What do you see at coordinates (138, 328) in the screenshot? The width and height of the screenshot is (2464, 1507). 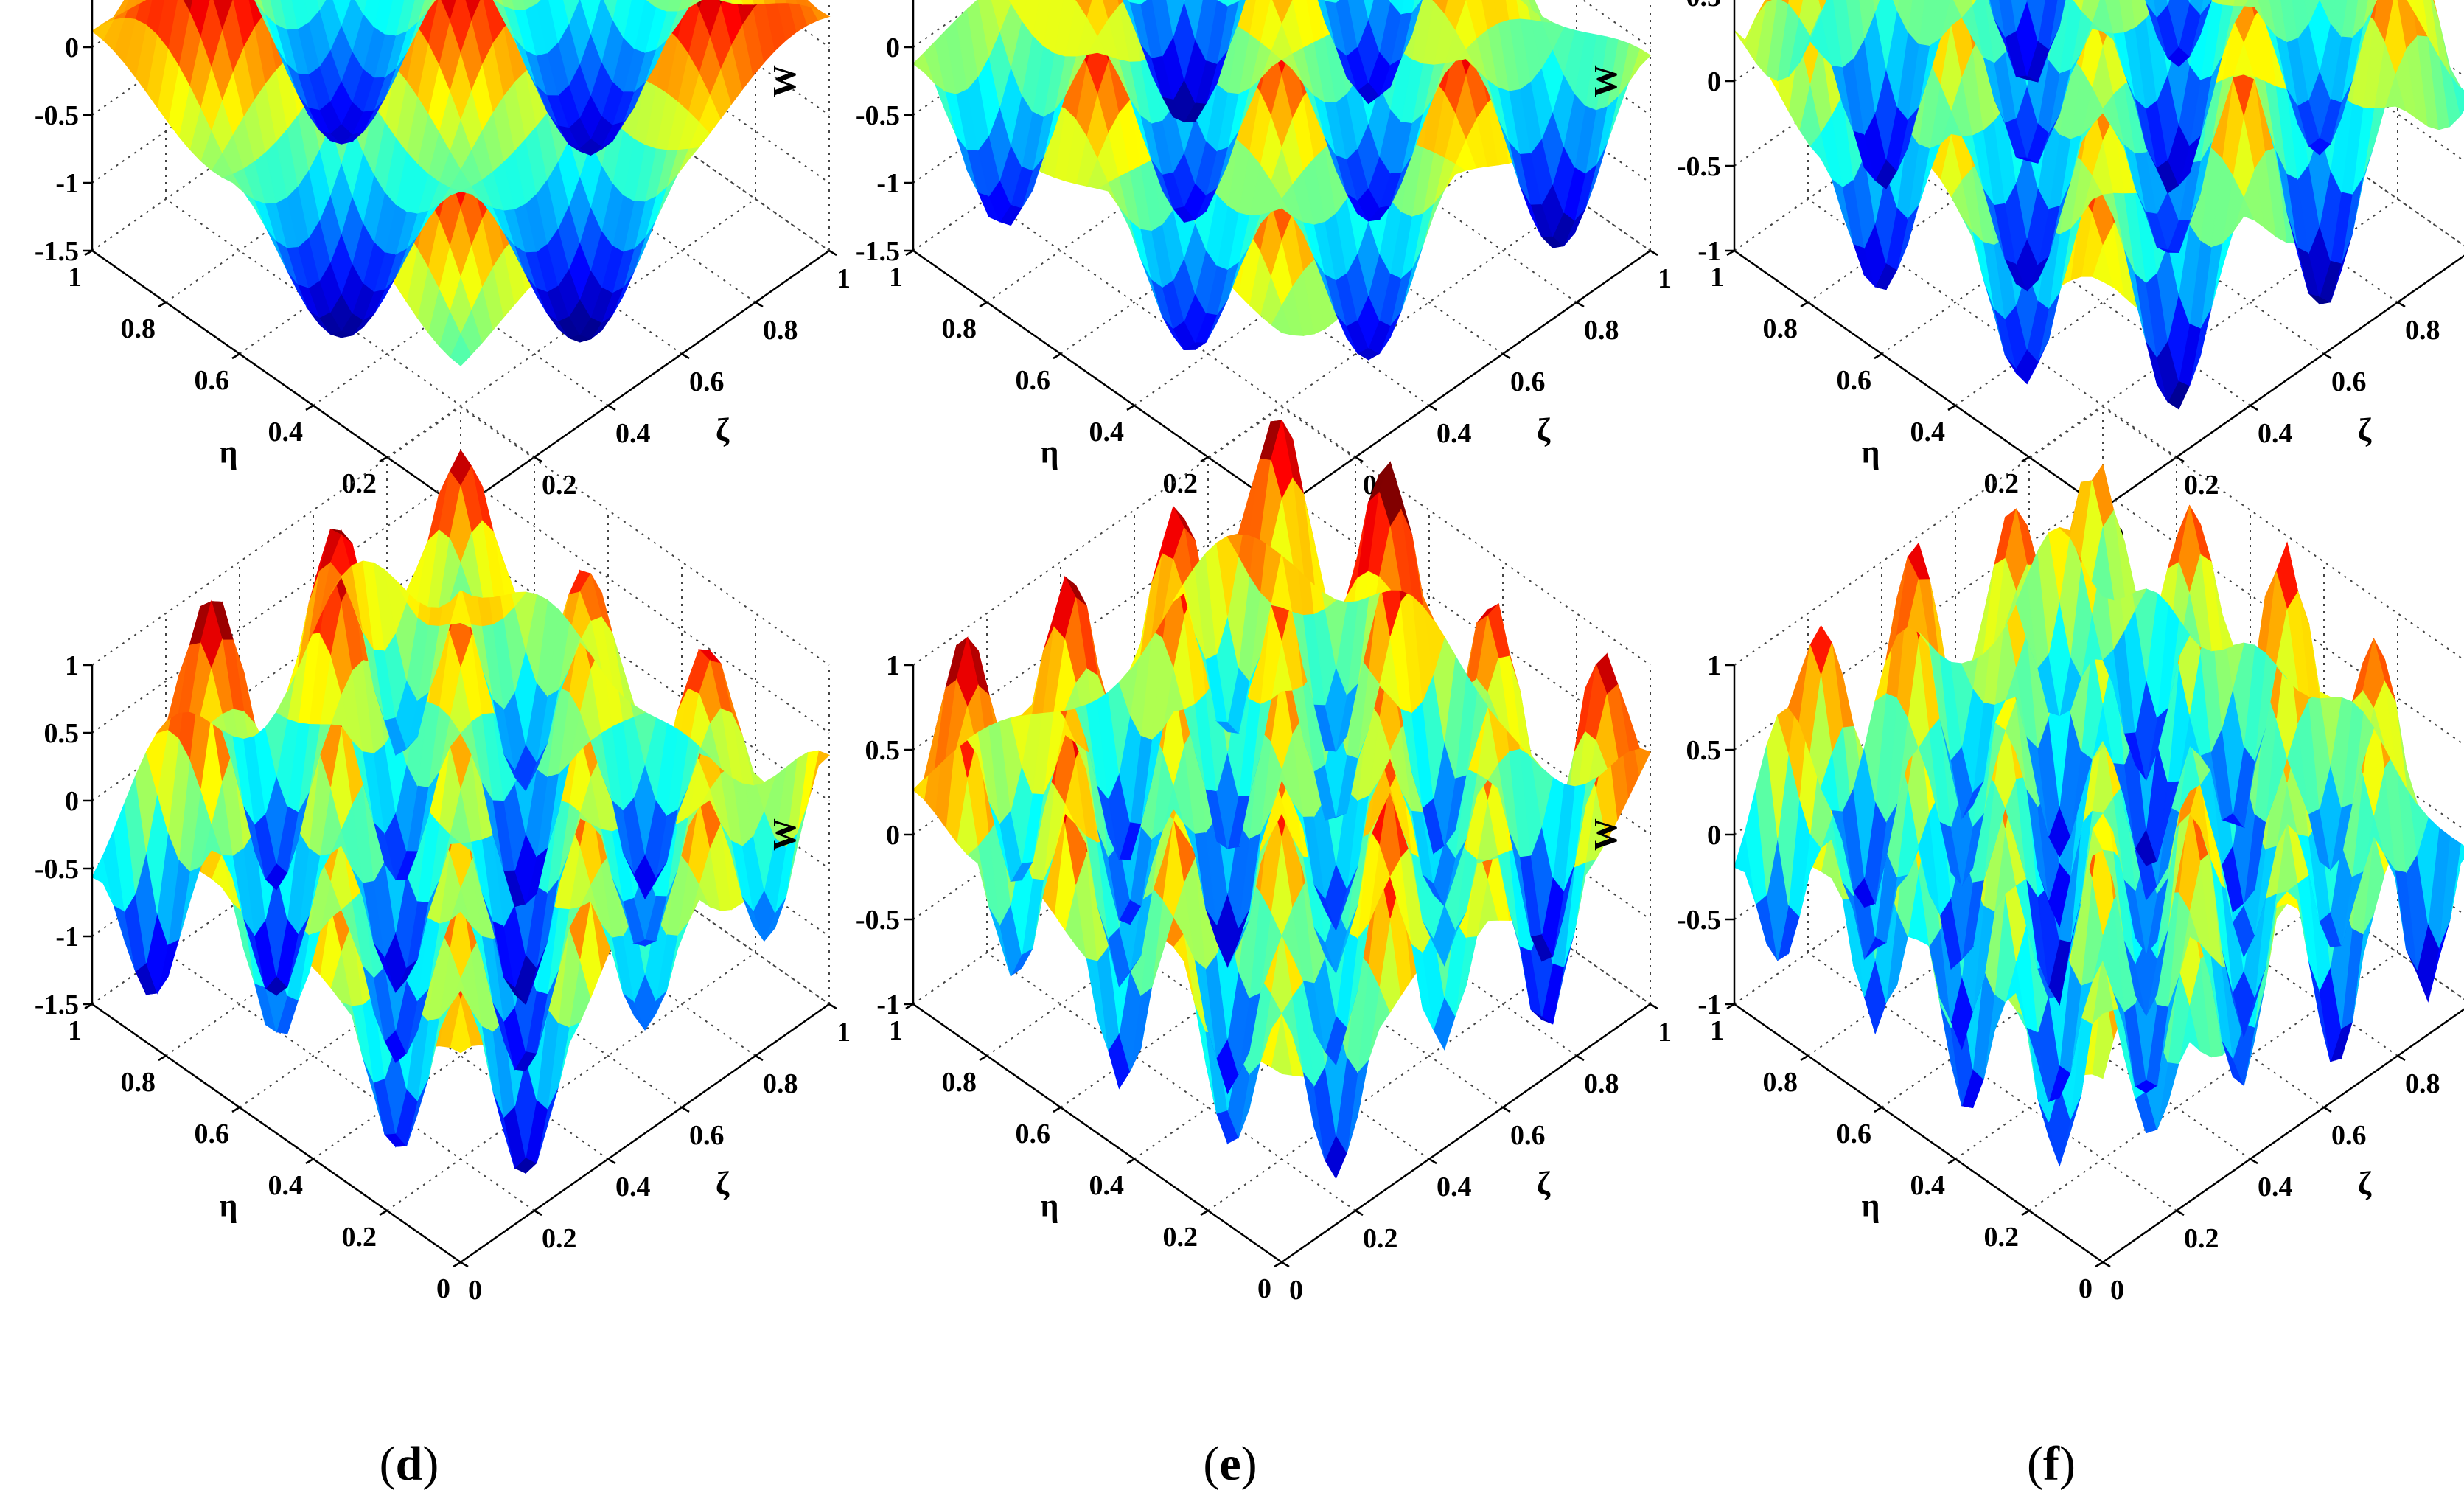 I see `eta-tick-label: 0.8` at bounding box center [138, 328].